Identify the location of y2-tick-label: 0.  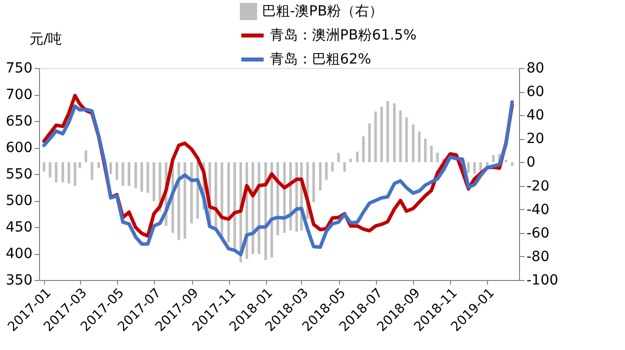
(531, 162).